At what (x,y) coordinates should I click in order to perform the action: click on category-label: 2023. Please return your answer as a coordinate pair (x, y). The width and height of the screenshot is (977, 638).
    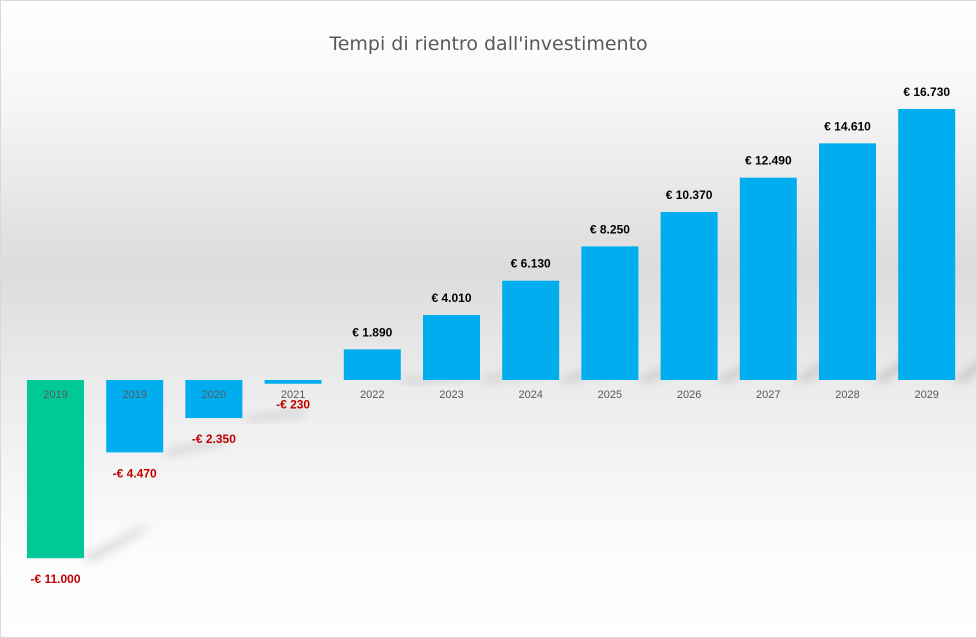
    Looking at the image, I should click on (451, 395).